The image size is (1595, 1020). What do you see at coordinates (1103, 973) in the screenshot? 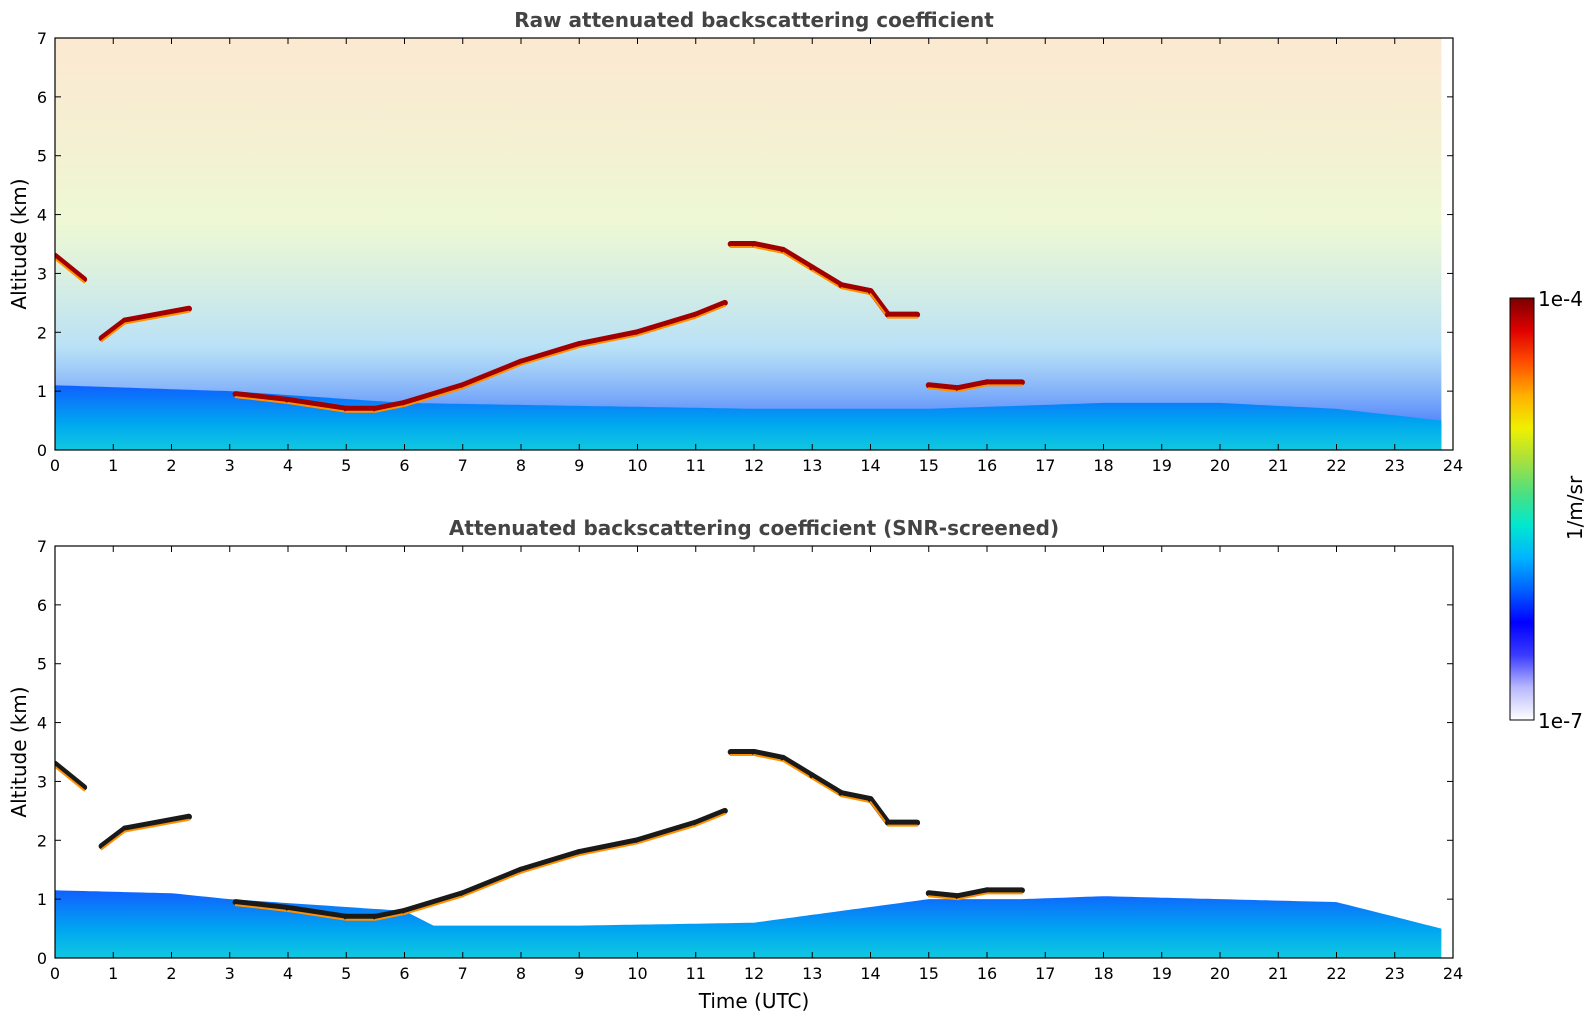
I see `x-tick-label: 18` at bounding box center [1103, 973].